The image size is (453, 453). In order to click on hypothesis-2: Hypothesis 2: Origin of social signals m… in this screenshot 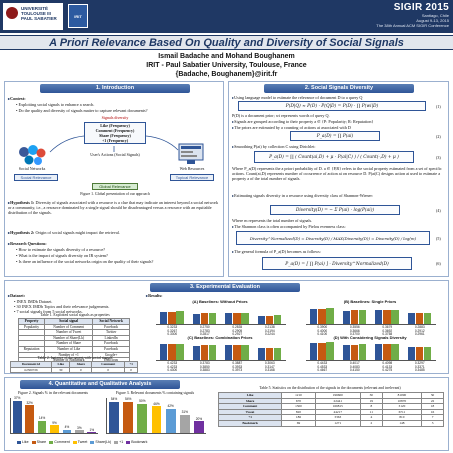, I will do `click(114, 232)`.